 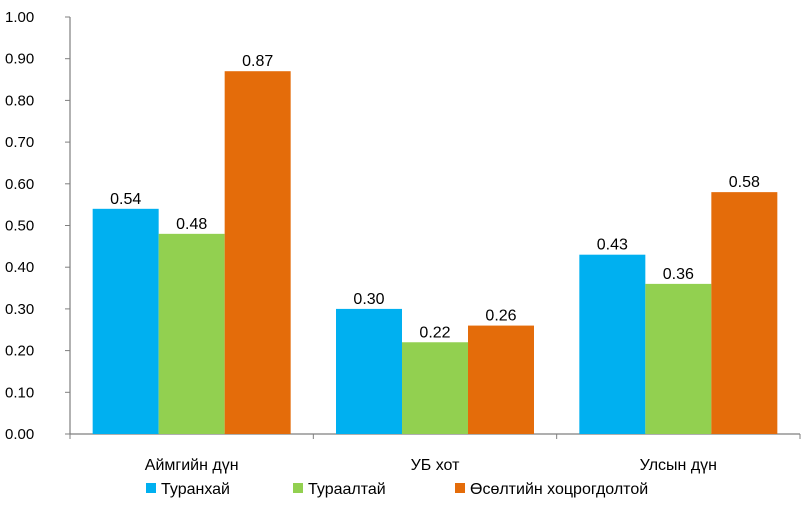 What do you see at coordinates (19, 351) in the screenshot?
I see `y-tick-label: 0.20` at bounding box center [19, 351].